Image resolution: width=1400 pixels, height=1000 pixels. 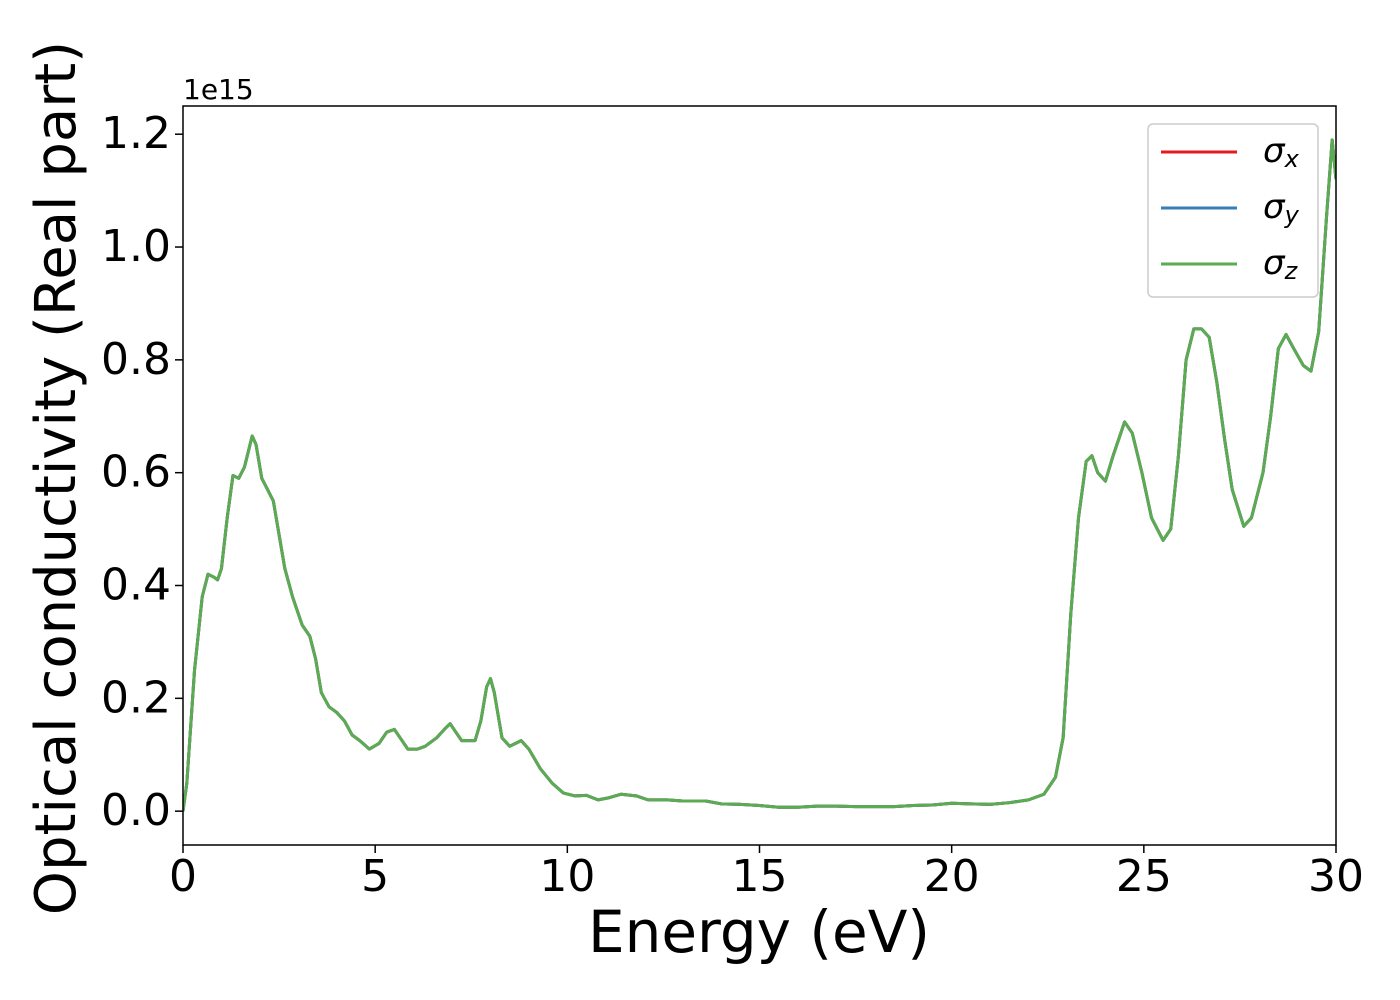 What do you see at coordinates (567, 876) in the screenshot?
I see `x-tick-label: 10` at bounding box center [567, 876].